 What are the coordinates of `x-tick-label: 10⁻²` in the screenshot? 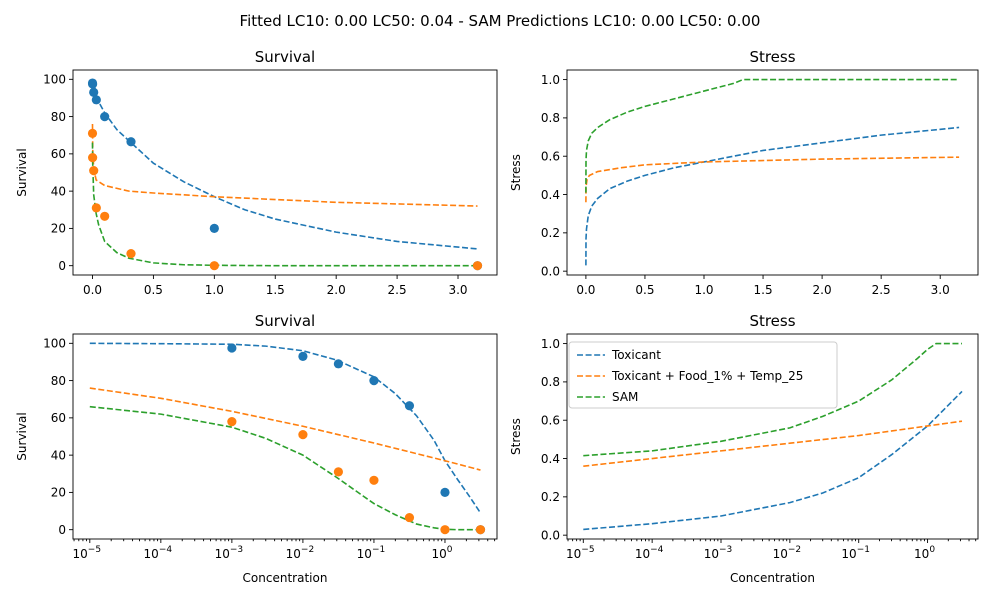 It's located at (787, 553).